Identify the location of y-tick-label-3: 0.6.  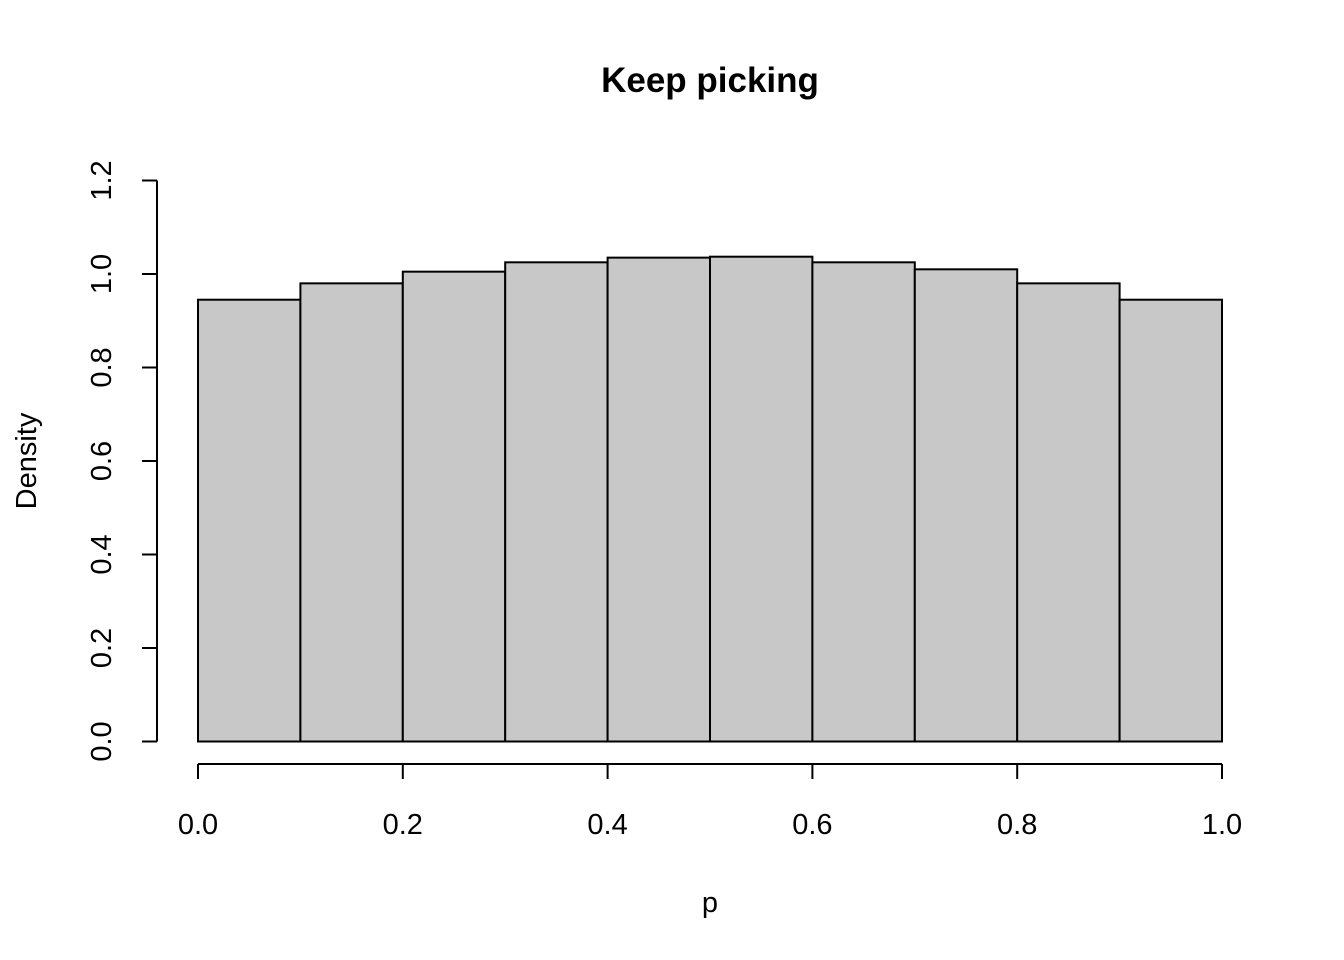
(102, 461).